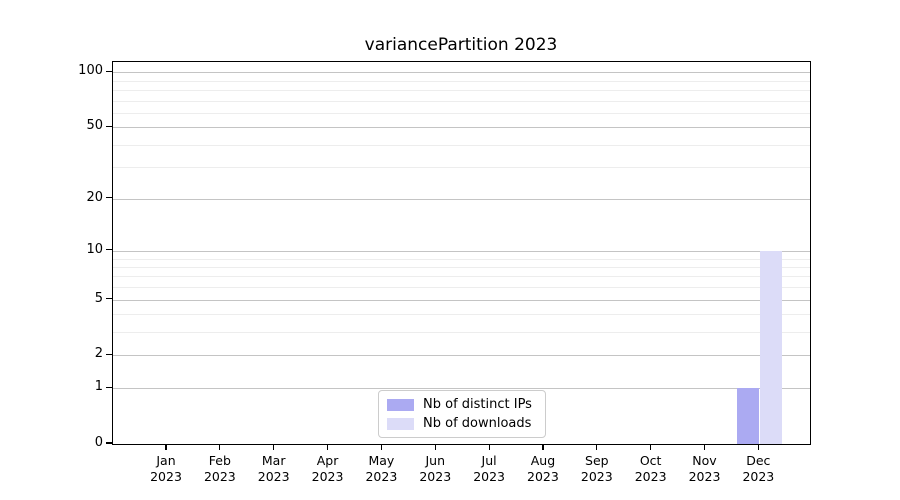 The image size is (900, 500). What do you see at coordinates (400, 423) in the screenshot?
I see `legend-swatch-downloads` at bounding box center [400, 423].